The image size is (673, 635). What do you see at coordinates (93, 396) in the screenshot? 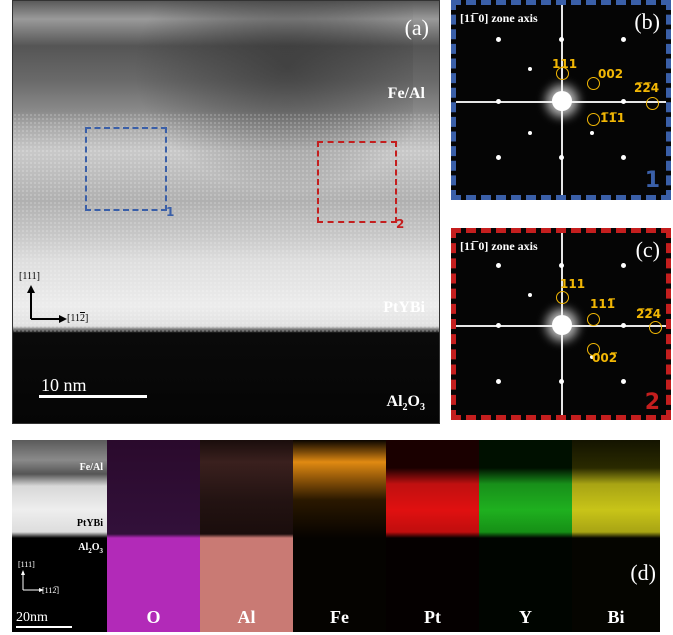
I see `scale-bar-a` at bounding box center [93, 396].